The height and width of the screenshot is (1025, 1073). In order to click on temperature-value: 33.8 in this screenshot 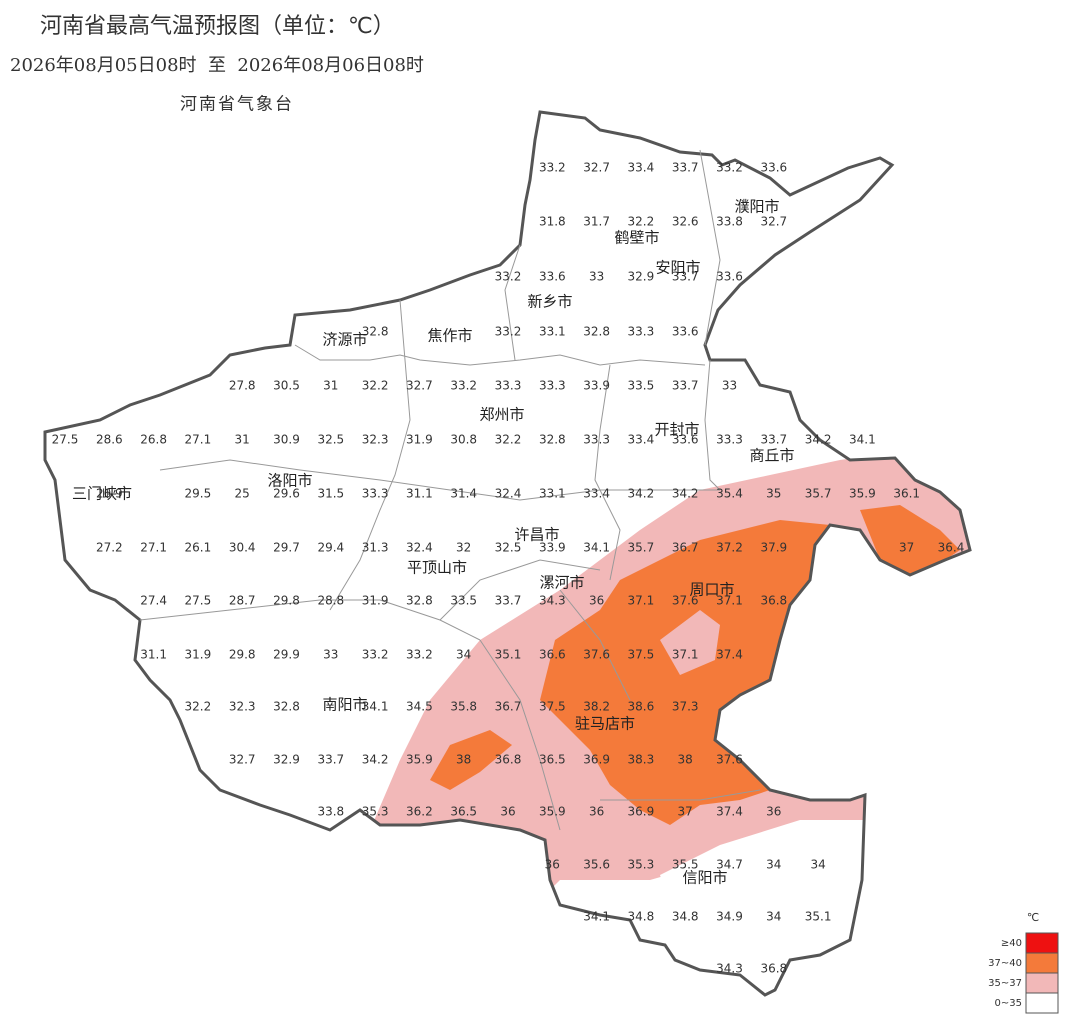, I will do `click(729, 222)`.